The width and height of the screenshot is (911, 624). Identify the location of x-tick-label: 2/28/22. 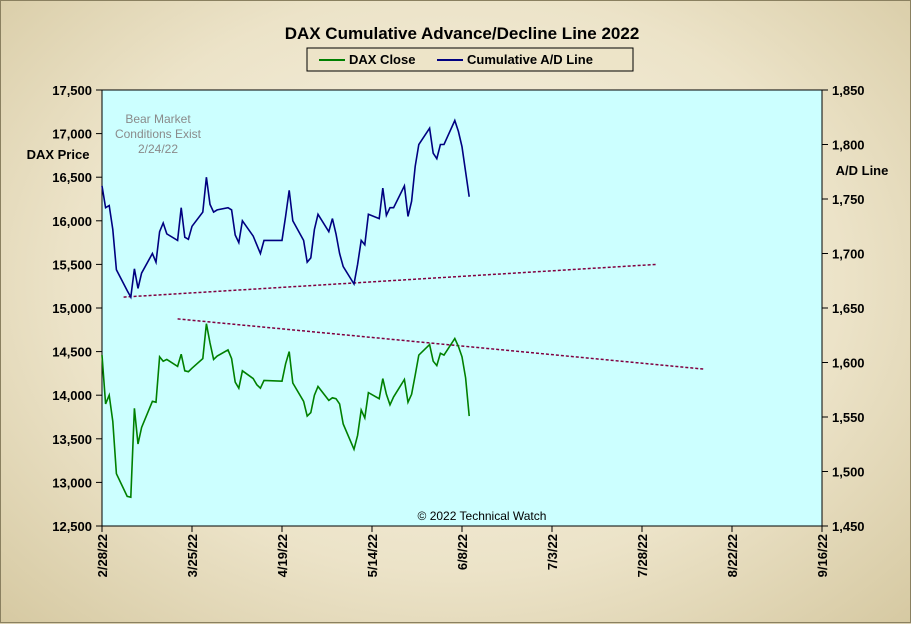
(102, 555).